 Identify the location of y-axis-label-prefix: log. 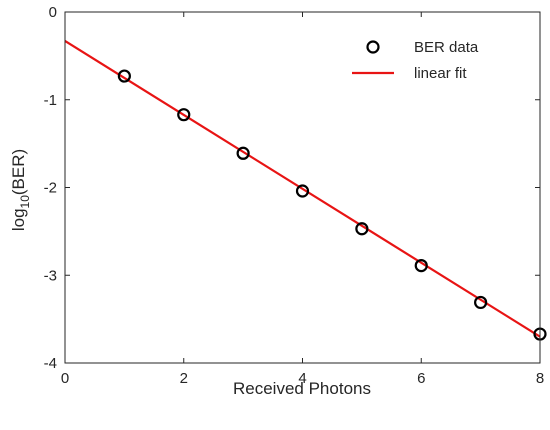
(18, 219).